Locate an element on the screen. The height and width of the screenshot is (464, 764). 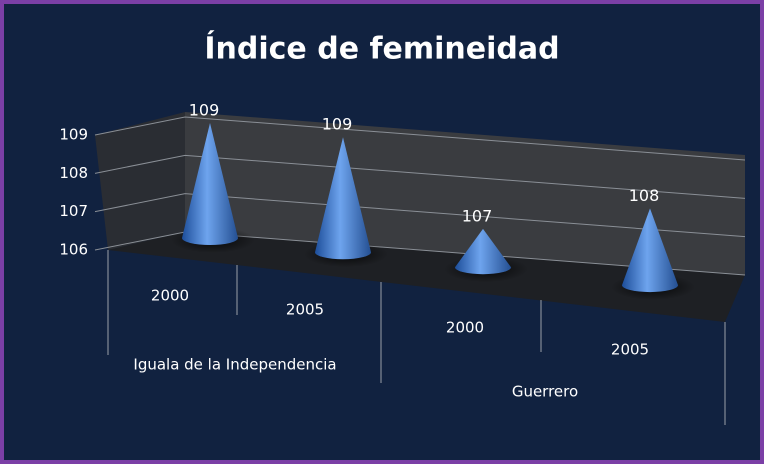
data-label: 107 is located at coordinates (477, 215).